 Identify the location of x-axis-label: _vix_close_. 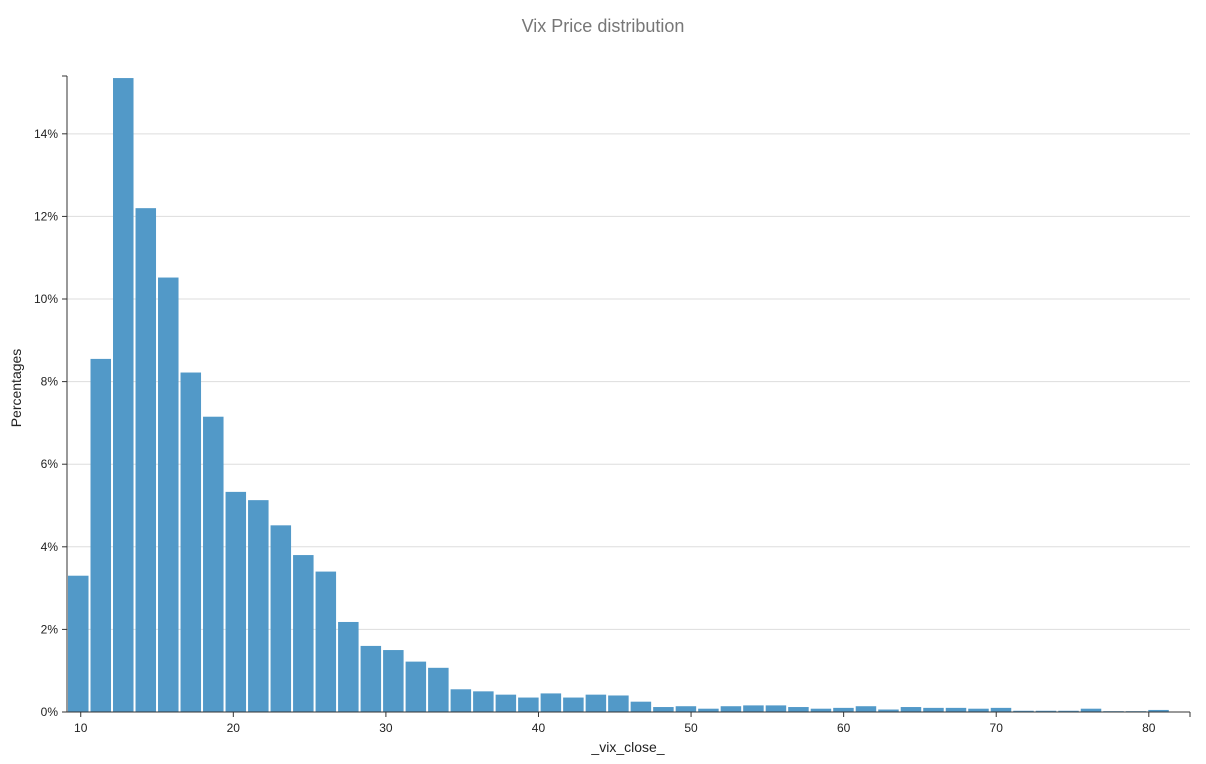
(627, 747).